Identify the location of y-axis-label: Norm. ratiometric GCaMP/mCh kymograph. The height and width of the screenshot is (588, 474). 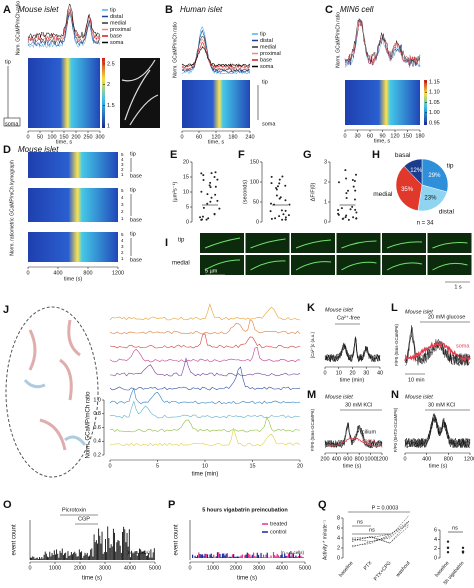
(12, 208).